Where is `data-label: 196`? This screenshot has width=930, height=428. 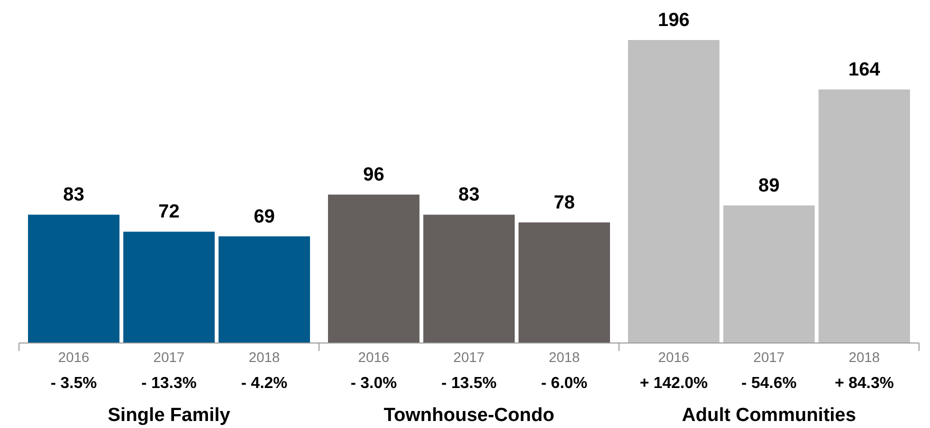 data-label: 196 is located at coordinates (674, 20).